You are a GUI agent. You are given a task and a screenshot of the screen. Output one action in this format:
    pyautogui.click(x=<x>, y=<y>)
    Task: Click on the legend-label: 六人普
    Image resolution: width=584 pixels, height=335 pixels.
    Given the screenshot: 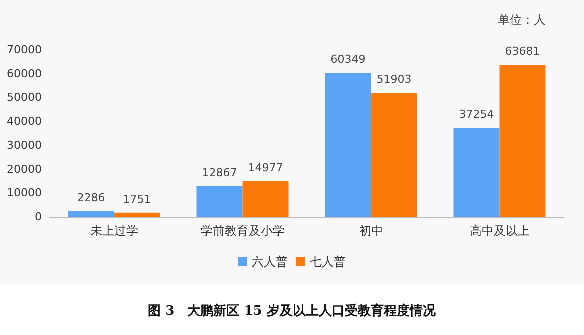 What is the action you would take?
    pyautogui.click(x=270, y=262)
    